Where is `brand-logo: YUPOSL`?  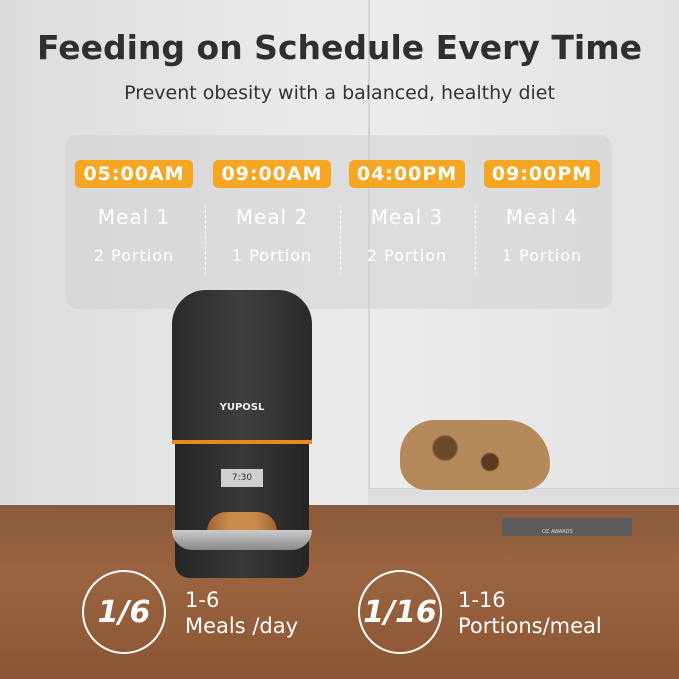
brand-logo: YUPOSL is located at coordinates (242, 407).